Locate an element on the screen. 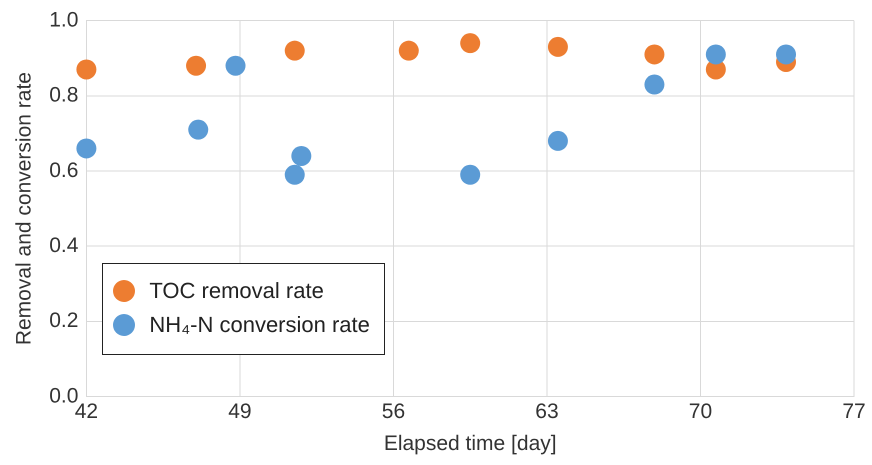  y-tick-label: 0.6 is located at coordinates (63, 170).